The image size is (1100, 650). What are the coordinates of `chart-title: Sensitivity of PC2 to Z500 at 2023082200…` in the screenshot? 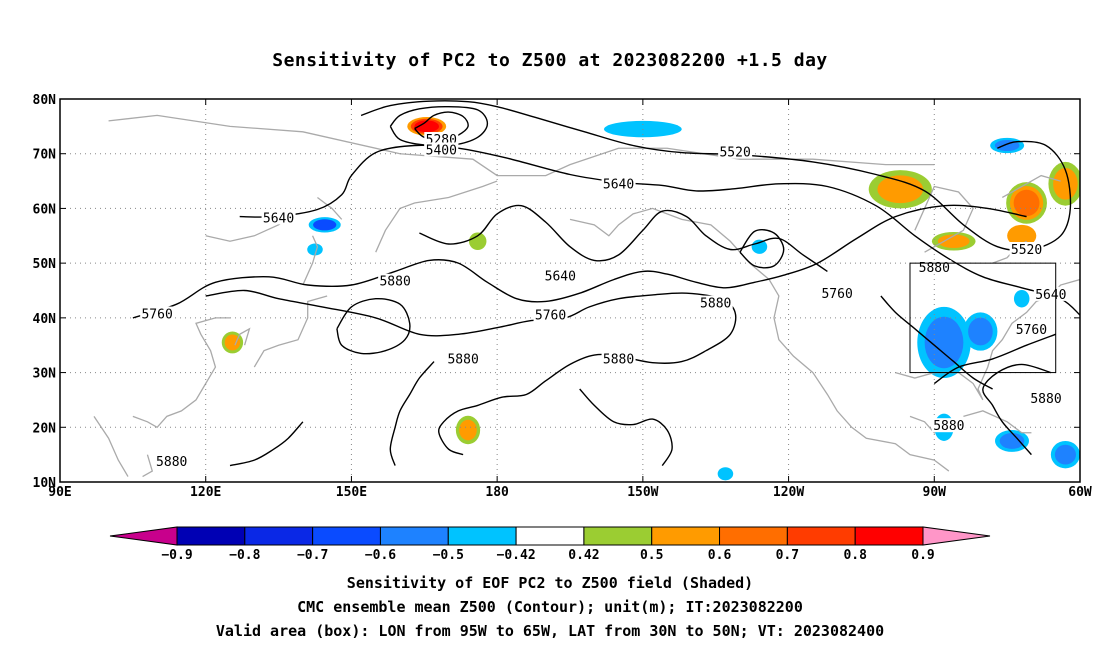 It's located at (550, 60).